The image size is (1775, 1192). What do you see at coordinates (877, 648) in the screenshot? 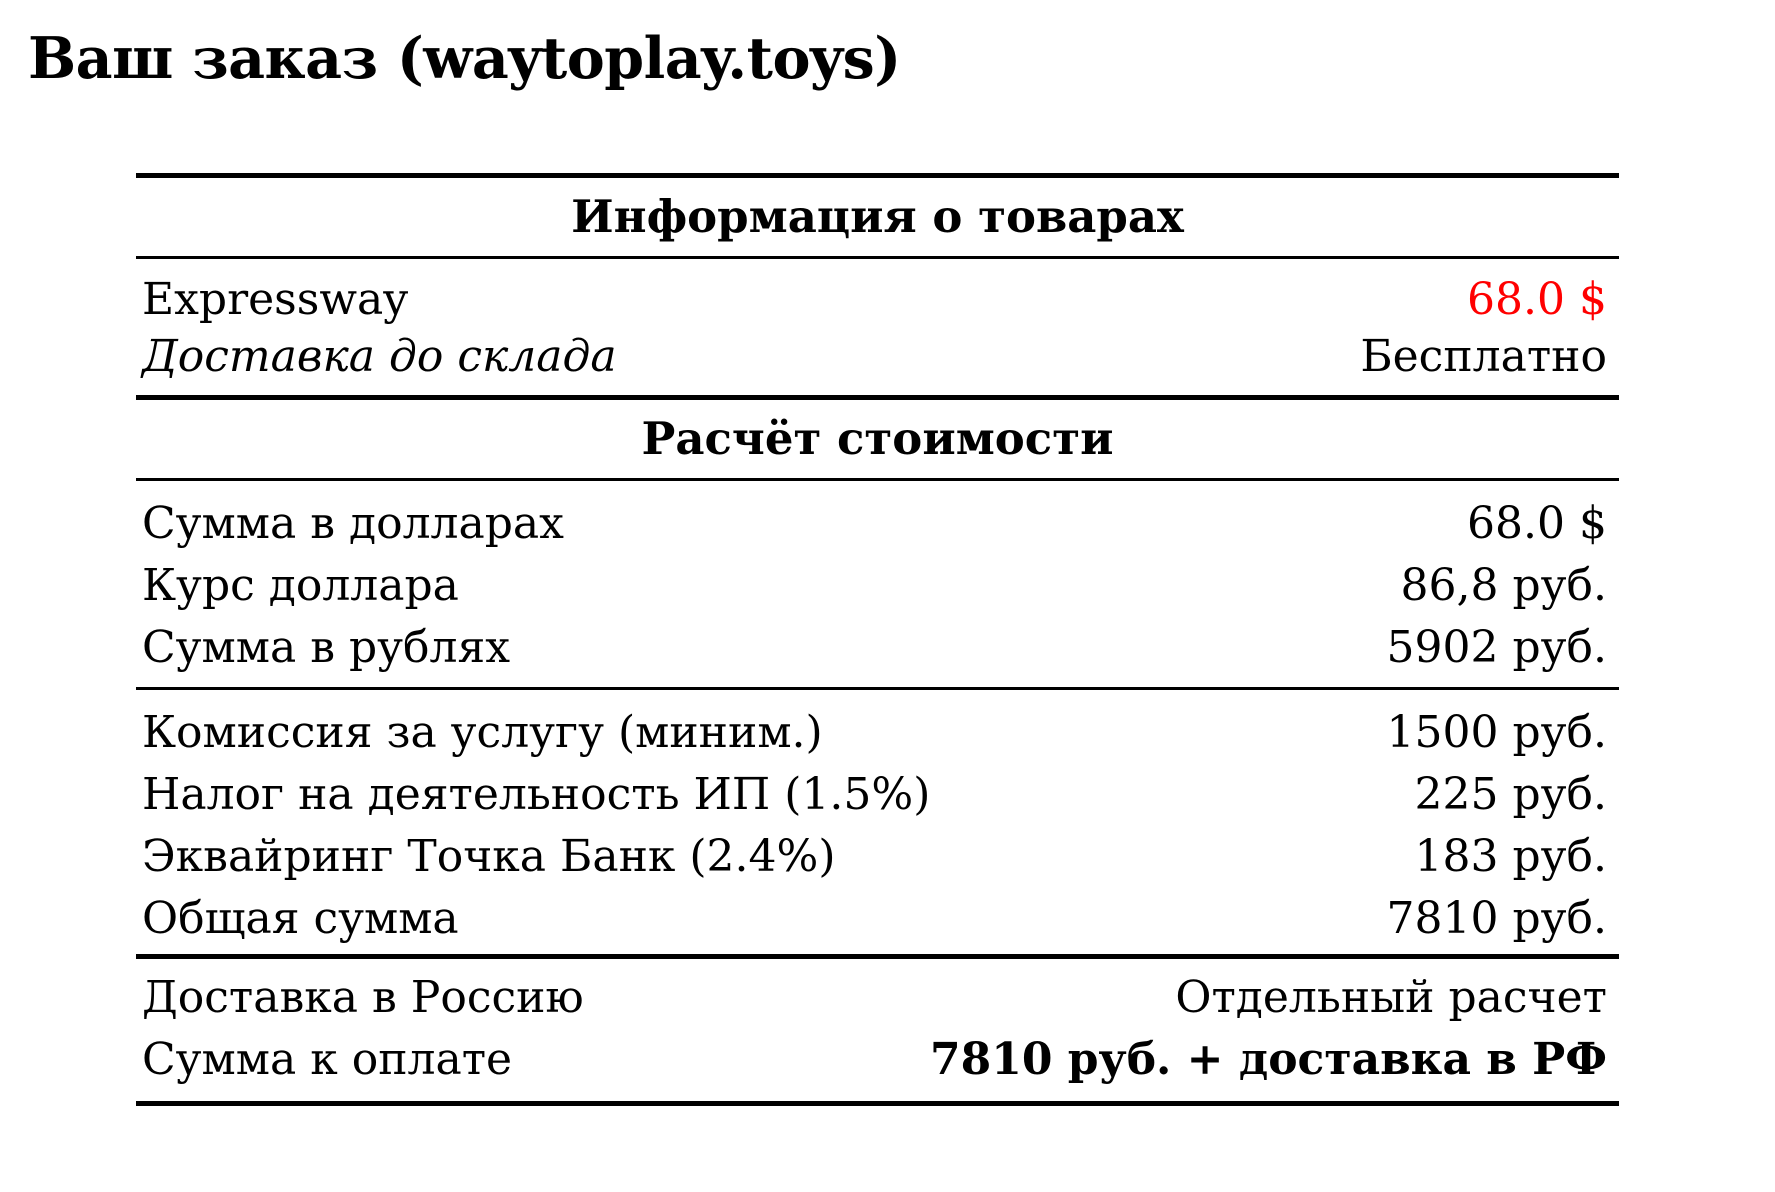
I see `table-row: Сумма в рублях 5902 руб.` at bounding box center [877, 648].